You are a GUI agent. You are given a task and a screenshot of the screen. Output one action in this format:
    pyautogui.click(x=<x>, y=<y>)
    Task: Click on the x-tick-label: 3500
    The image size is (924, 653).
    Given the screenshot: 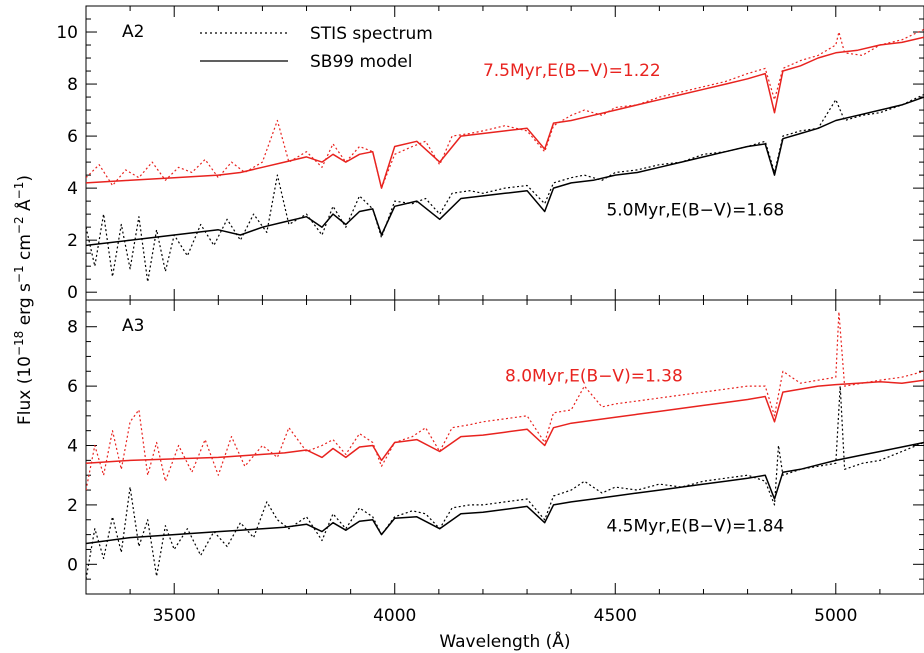 What is the action you would take?
    pyautogui.click(x=174, y=616)
    